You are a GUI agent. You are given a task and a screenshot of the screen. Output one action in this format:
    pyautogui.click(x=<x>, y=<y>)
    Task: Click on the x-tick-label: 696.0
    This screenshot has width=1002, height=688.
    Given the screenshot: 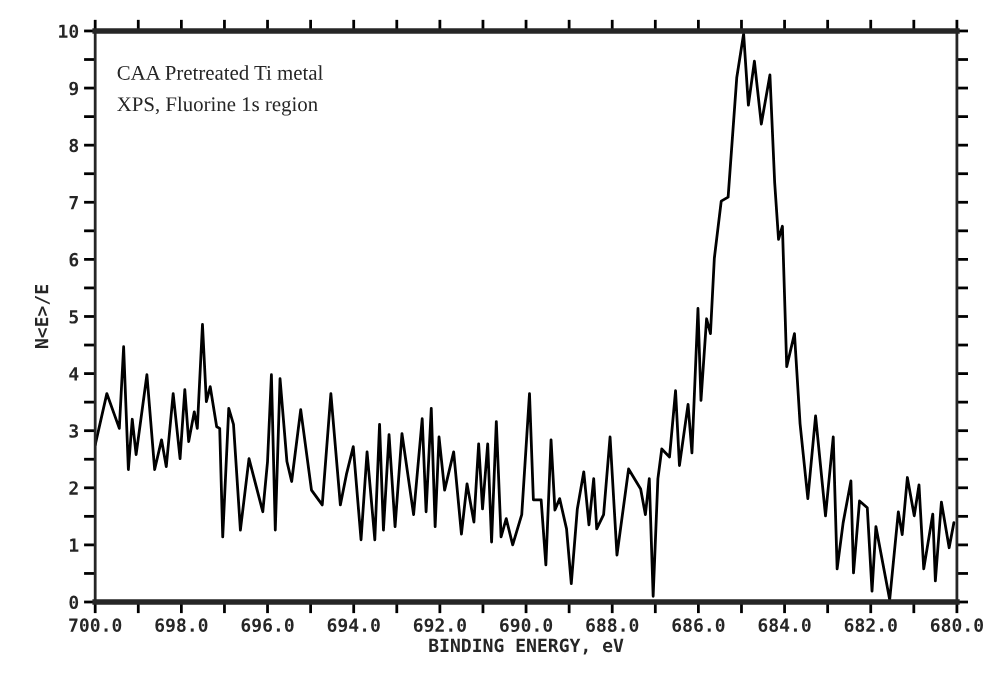 What is the action you would take?
    pyautogui.click(x=267, y=625)
    